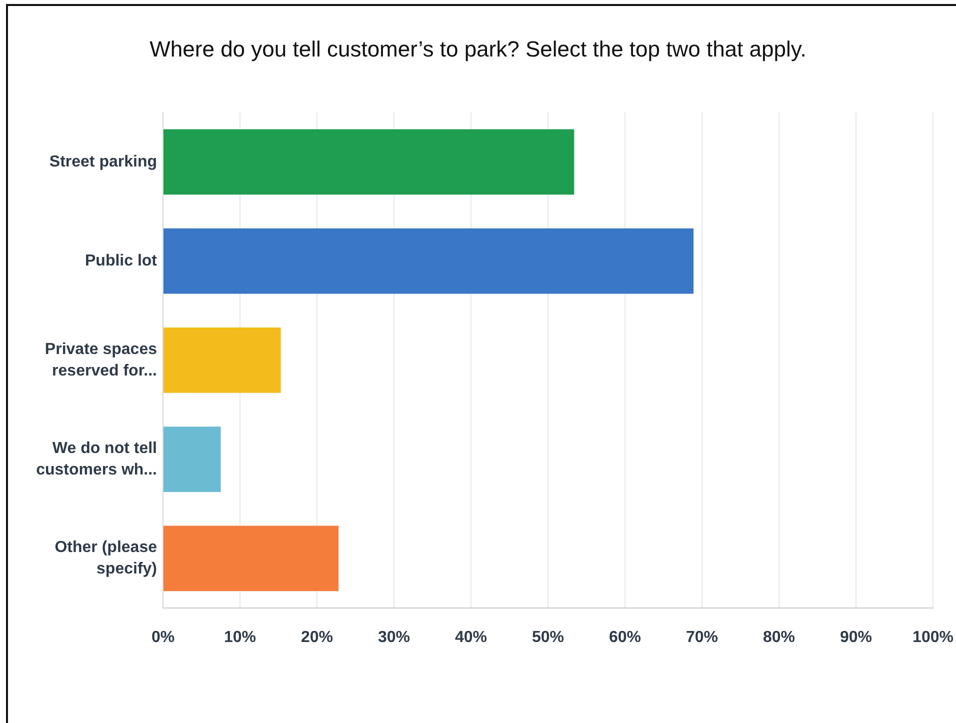 Image resolution: width=956 pixels, height=723 pixels. What do you see at coordinates (317, 637) in the screenshot?
I see `x-tick-label: 20%` at bounding box center [317, 637].